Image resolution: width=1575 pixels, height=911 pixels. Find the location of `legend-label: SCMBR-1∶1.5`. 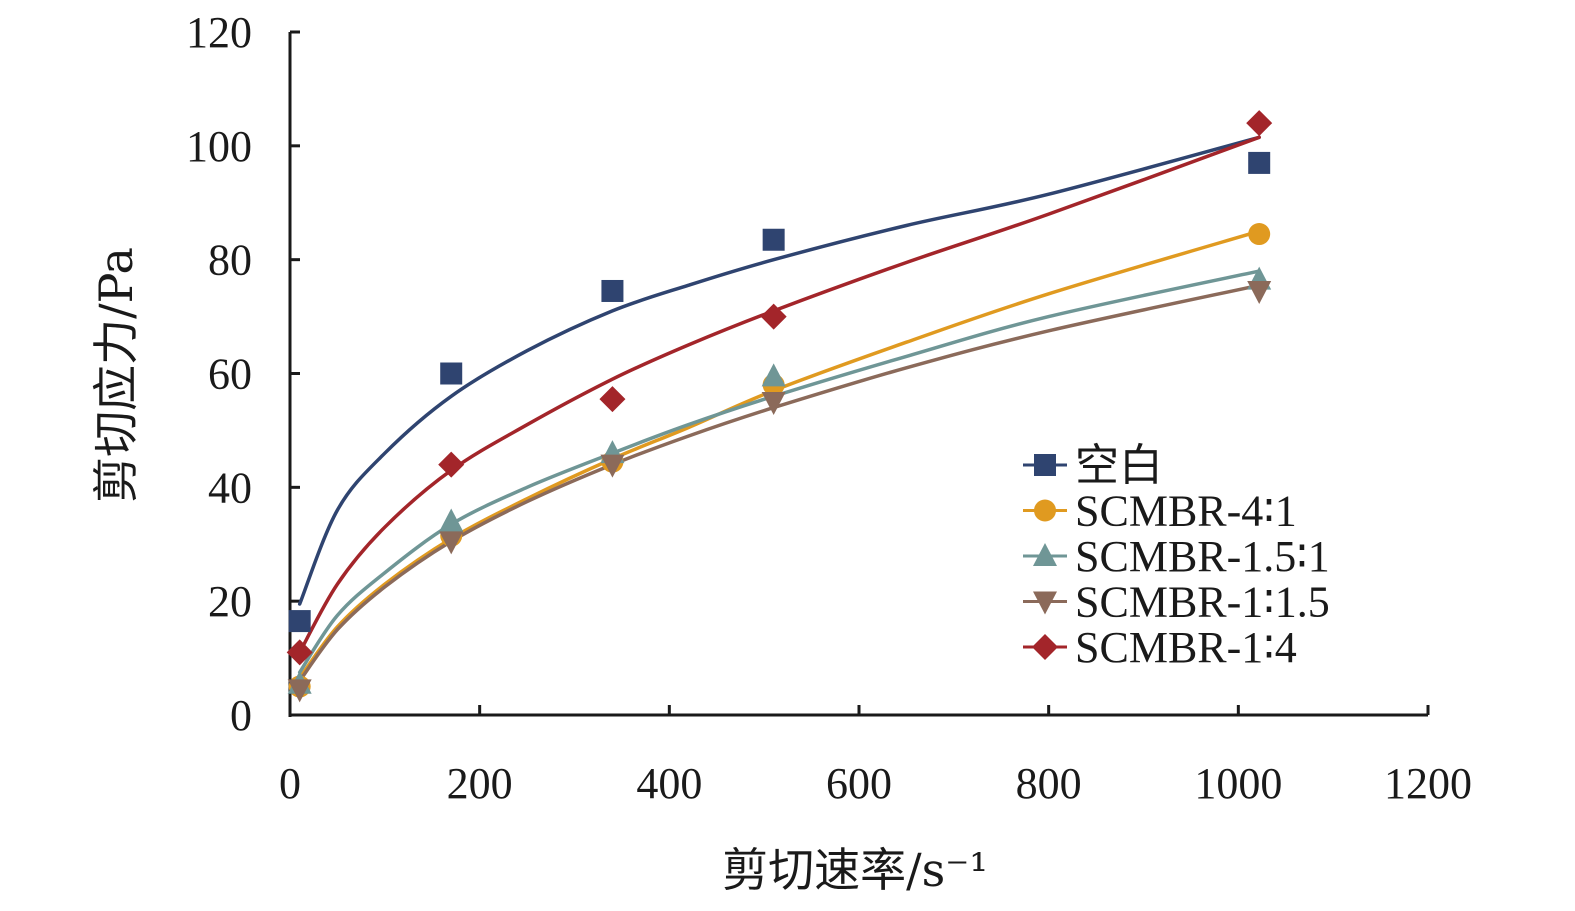

legend-label: SCMBR-1∶1.5 is located at coordinates (1202, 602).